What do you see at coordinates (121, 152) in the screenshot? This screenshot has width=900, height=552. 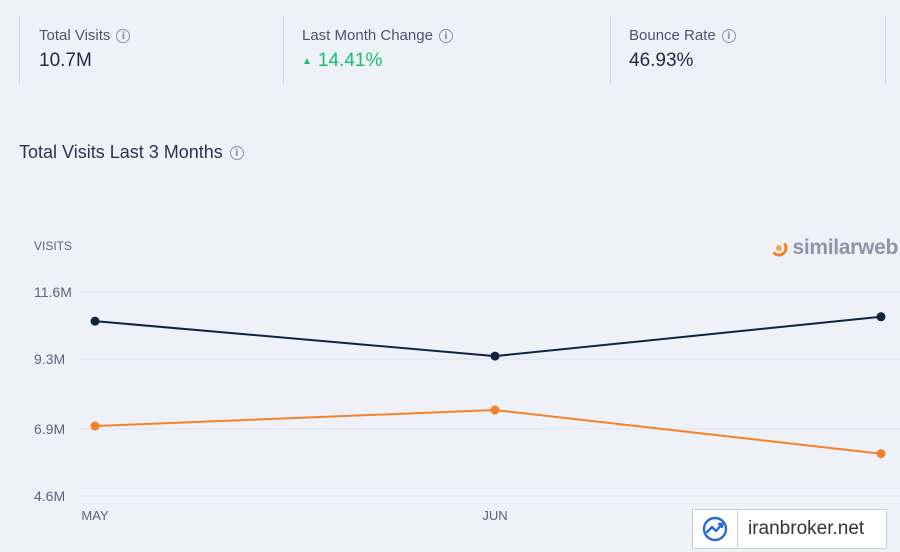 I see `section-title-text: Total Visits Last 3 Months` at bounding box center [121, 152].